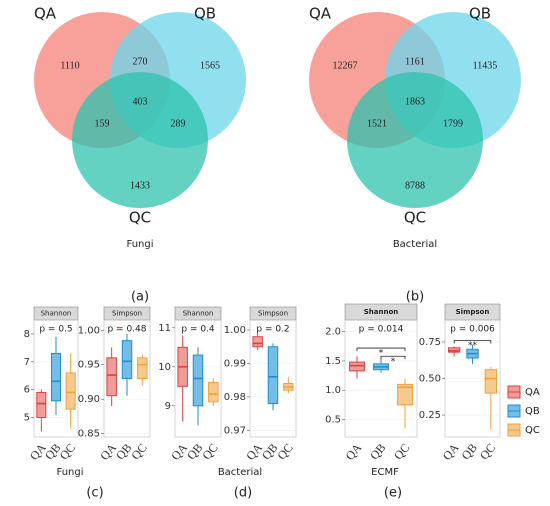  What do you see at coordinates (377, 123) in the screenshot?
I see `venn-count: 1521` at bounding box center [377, 123].